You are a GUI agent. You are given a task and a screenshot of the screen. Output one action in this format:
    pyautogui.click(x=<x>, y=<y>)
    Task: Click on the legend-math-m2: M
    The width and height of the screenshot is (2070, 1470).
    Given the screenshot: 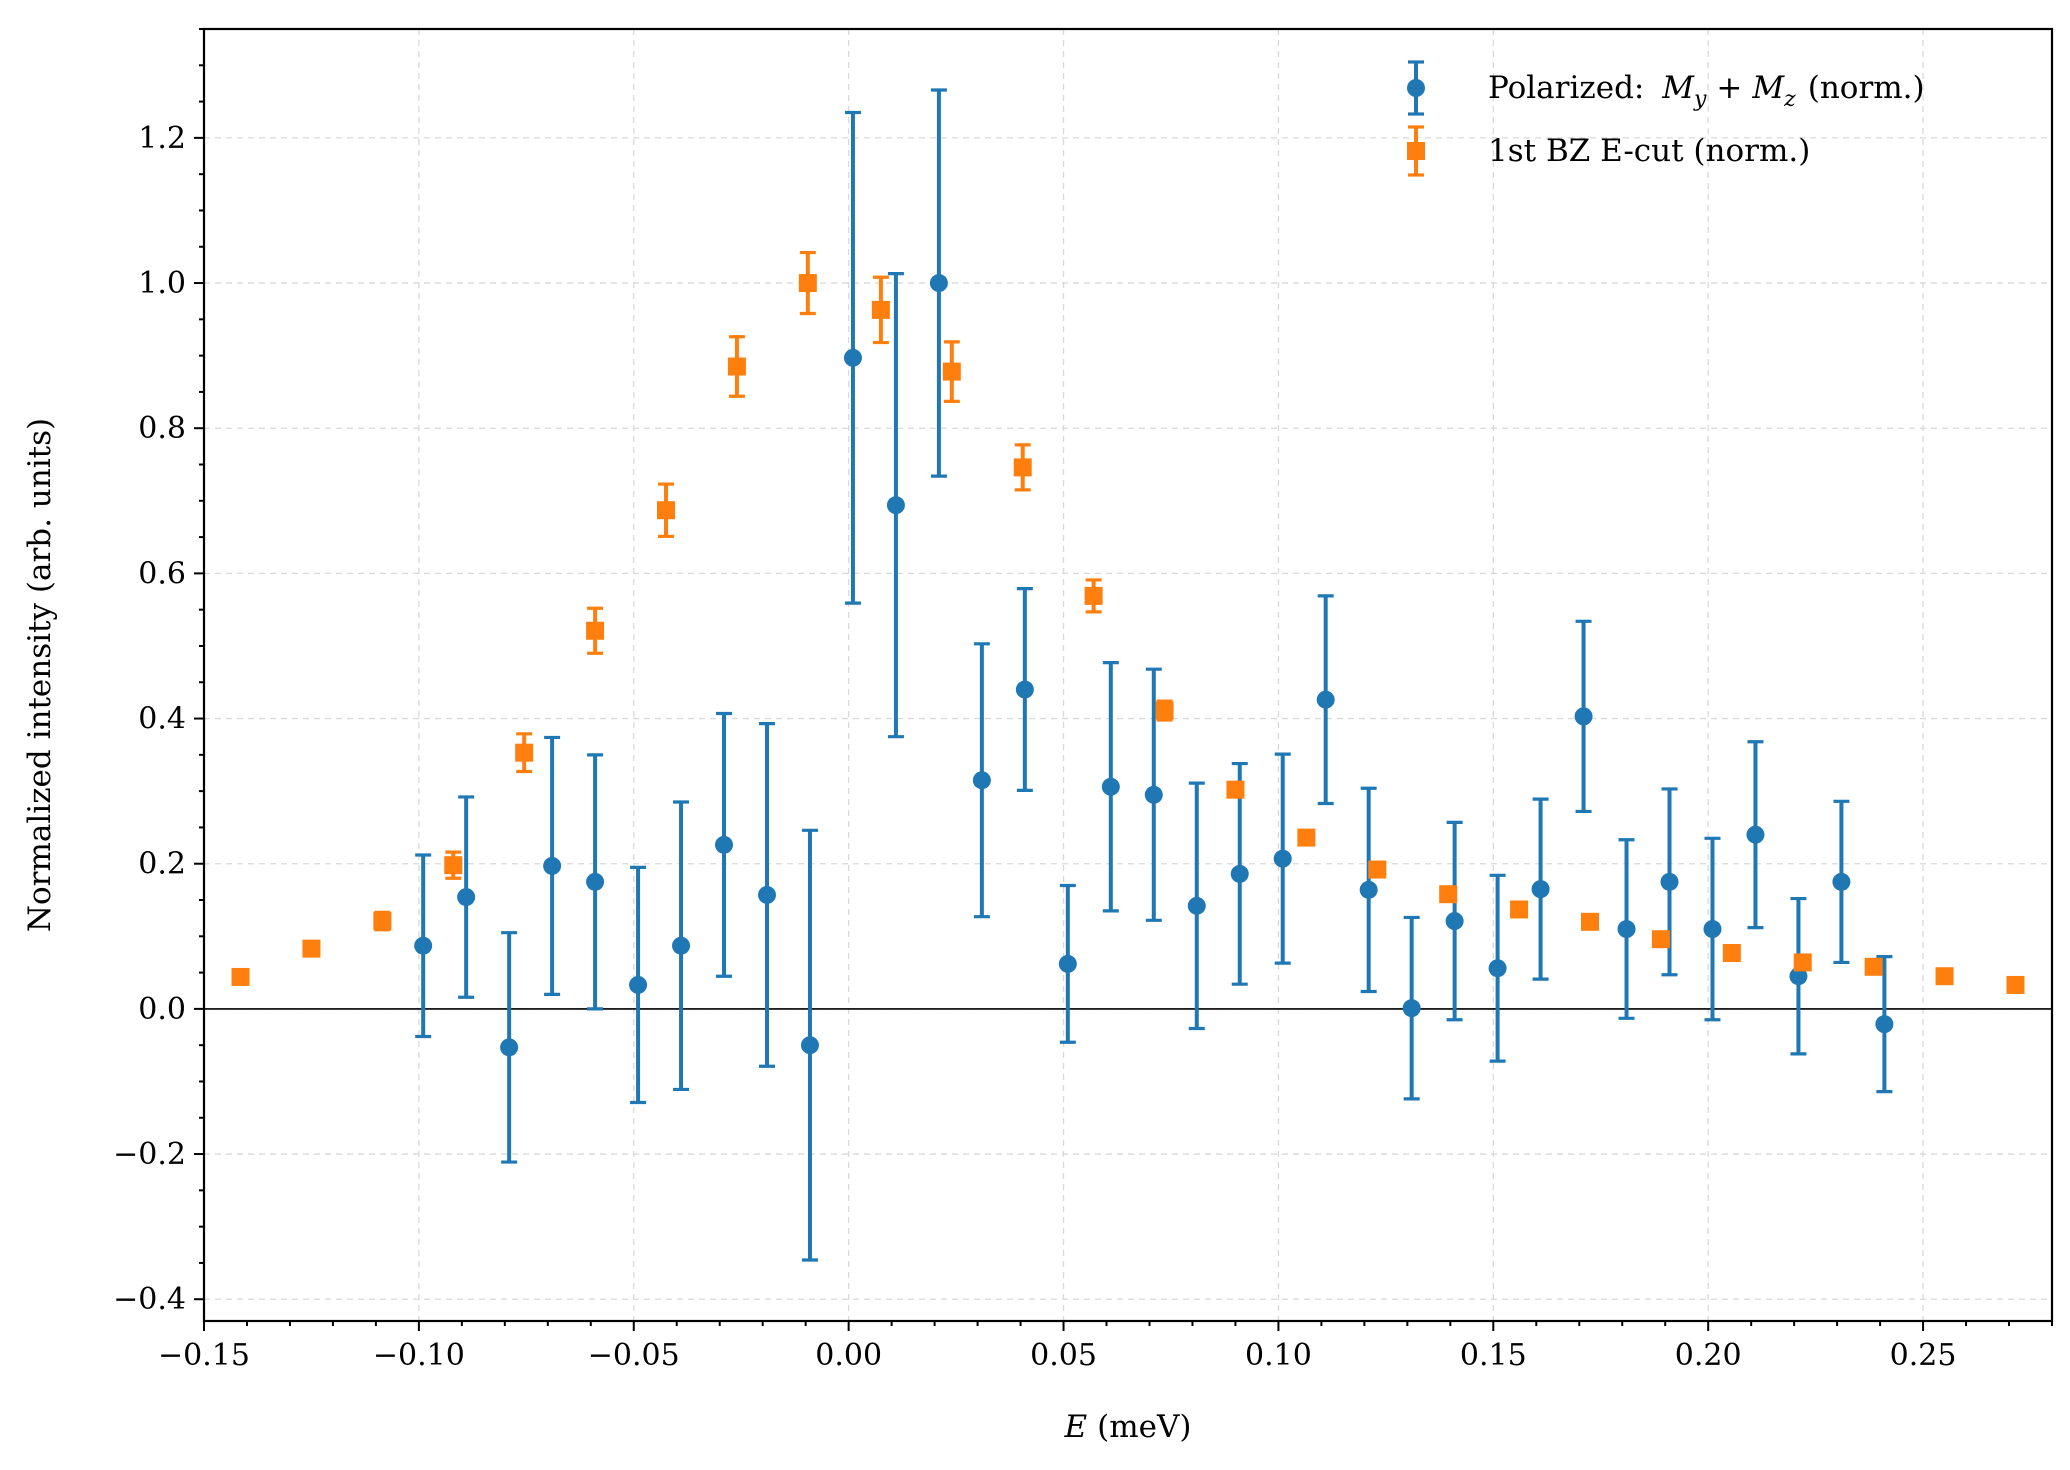 What is the action you would take?
    pyautogui.click(x=1768, y=88)
    